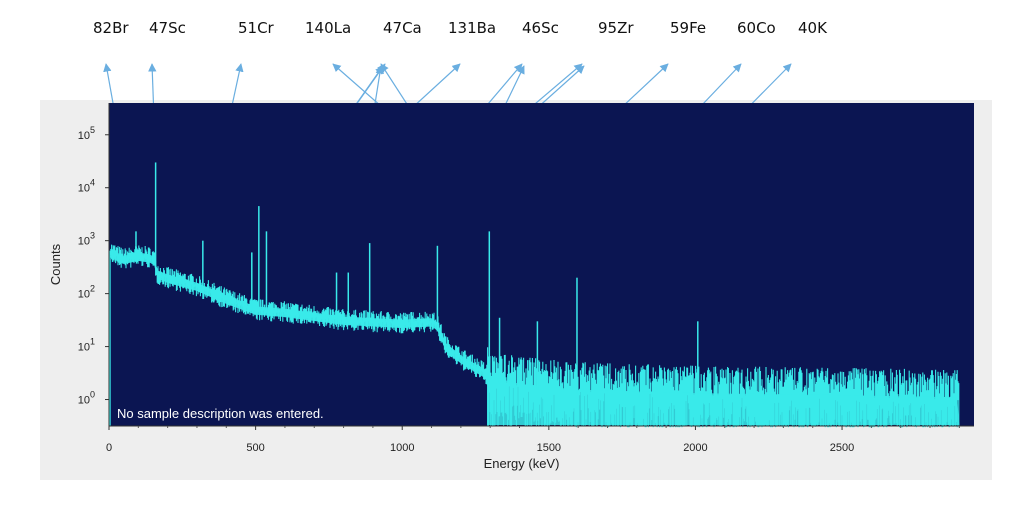 This screenshot has height=526, width=1016. Describe the element at coordinates (616, 28) in the screenshot. I see `isotope-label: 95Zr` at that location.